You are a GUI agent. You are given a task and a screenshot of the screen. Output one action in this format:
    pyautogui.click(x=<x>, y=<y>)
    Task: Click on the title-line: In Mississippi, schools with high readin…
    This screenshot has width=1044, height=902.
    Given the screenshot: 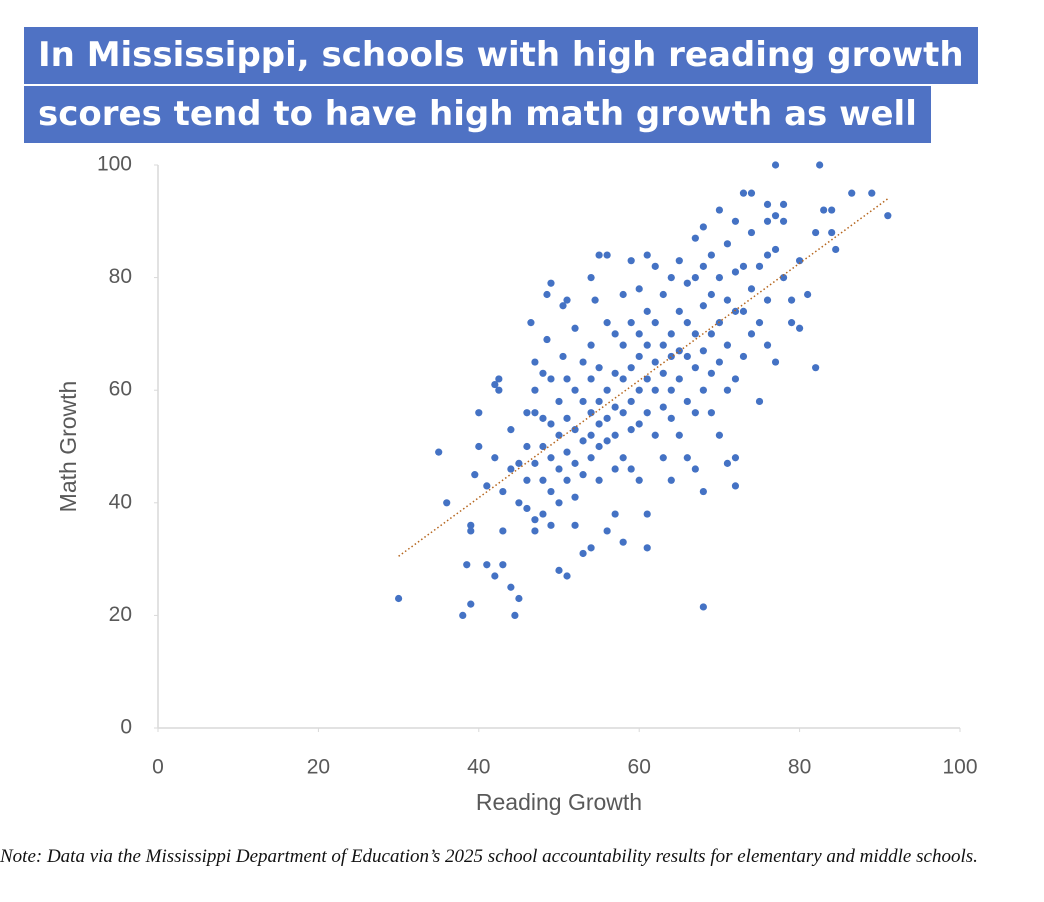 What is the action you would take?
    pyautogui.click(x=501, y=55)
    